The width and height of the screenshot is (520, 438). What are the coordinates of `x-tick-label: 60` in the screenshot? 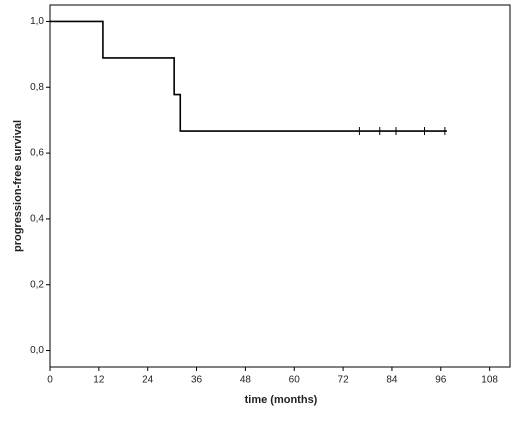 It's located at (295, 380).